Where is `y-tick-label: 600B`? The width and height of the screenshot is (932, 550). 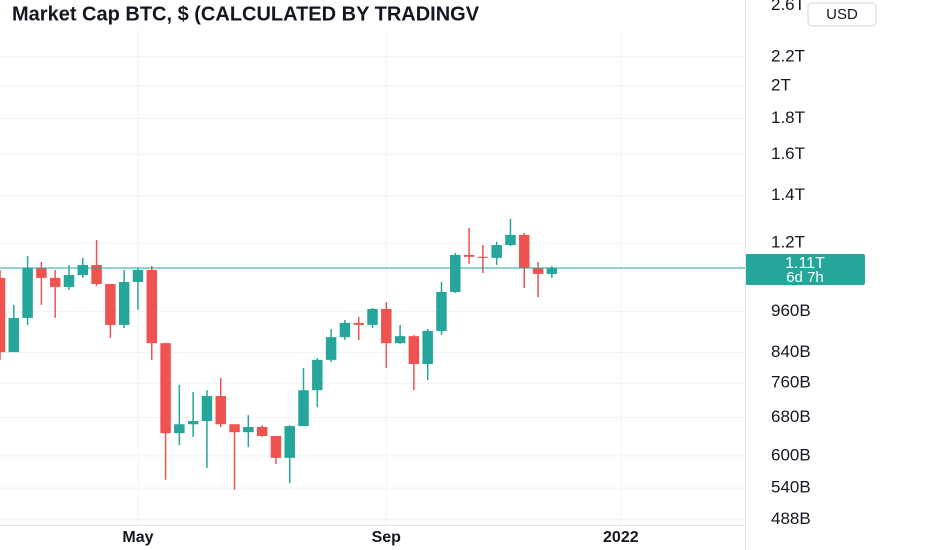 y-tick-label: 600B is located at coordinates (791, 454).